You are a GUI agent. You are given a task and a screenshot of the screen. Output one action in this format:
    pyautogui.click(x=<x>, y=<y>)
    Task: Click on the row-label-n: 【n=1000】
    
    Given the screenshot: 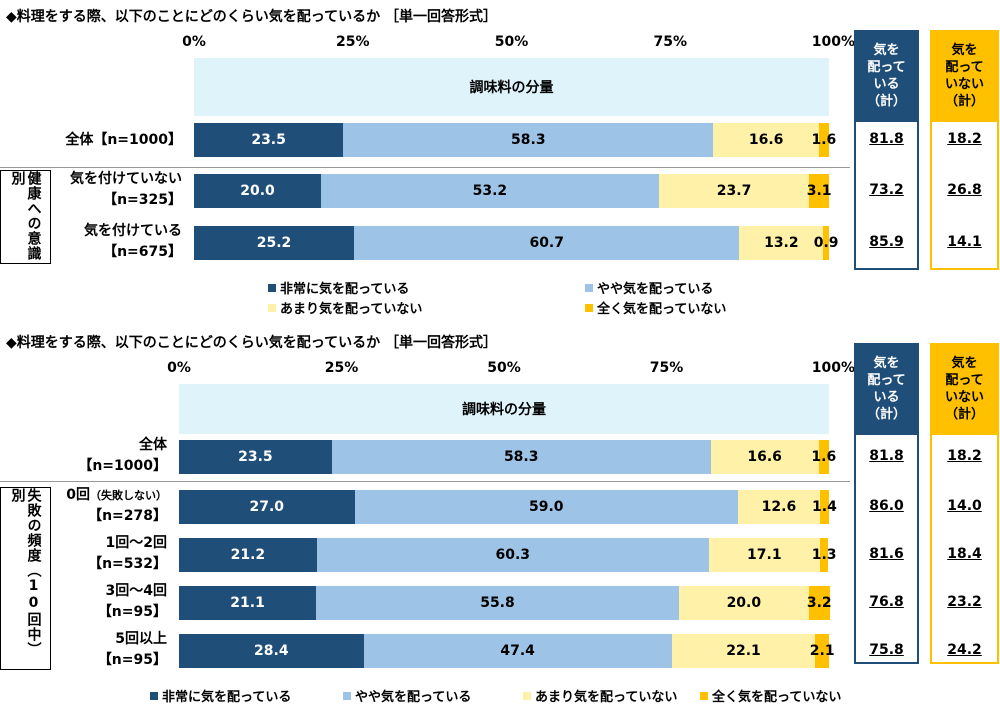 What is the action you would take?
    pyautogui.click(x=122, y=466)
    